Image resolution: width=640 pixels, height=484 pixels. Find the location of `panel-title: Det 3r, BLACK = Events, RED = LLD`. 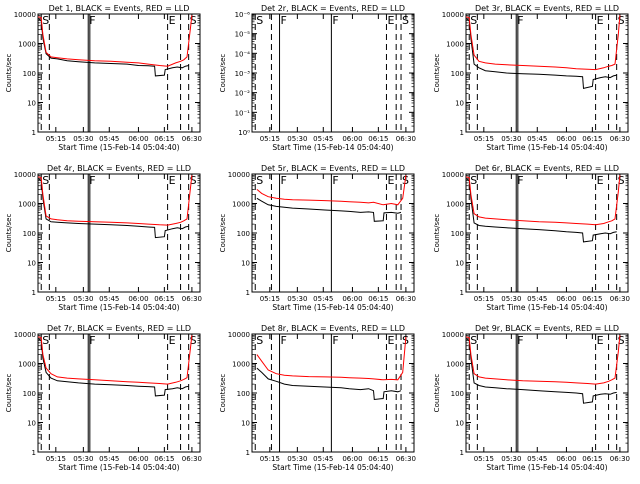

panel-title: Det 3r, BLACK = Events, RED = LLD is located at coordinates (547, 8).